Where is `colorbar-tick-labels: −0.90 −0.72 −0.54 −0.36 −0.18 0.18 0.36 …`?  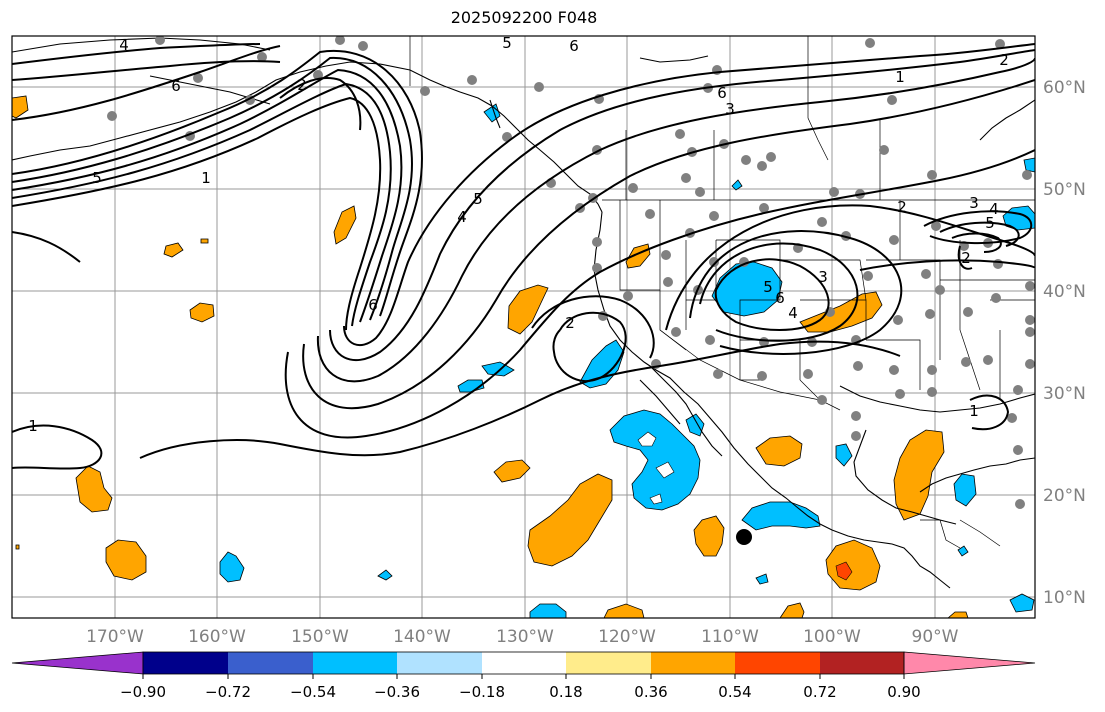
colorbar-tick-labels: −0.90 −0.72 −0.54 −0.36 −0.18 0.18 0.36 … is located at coordinates (520, 692).